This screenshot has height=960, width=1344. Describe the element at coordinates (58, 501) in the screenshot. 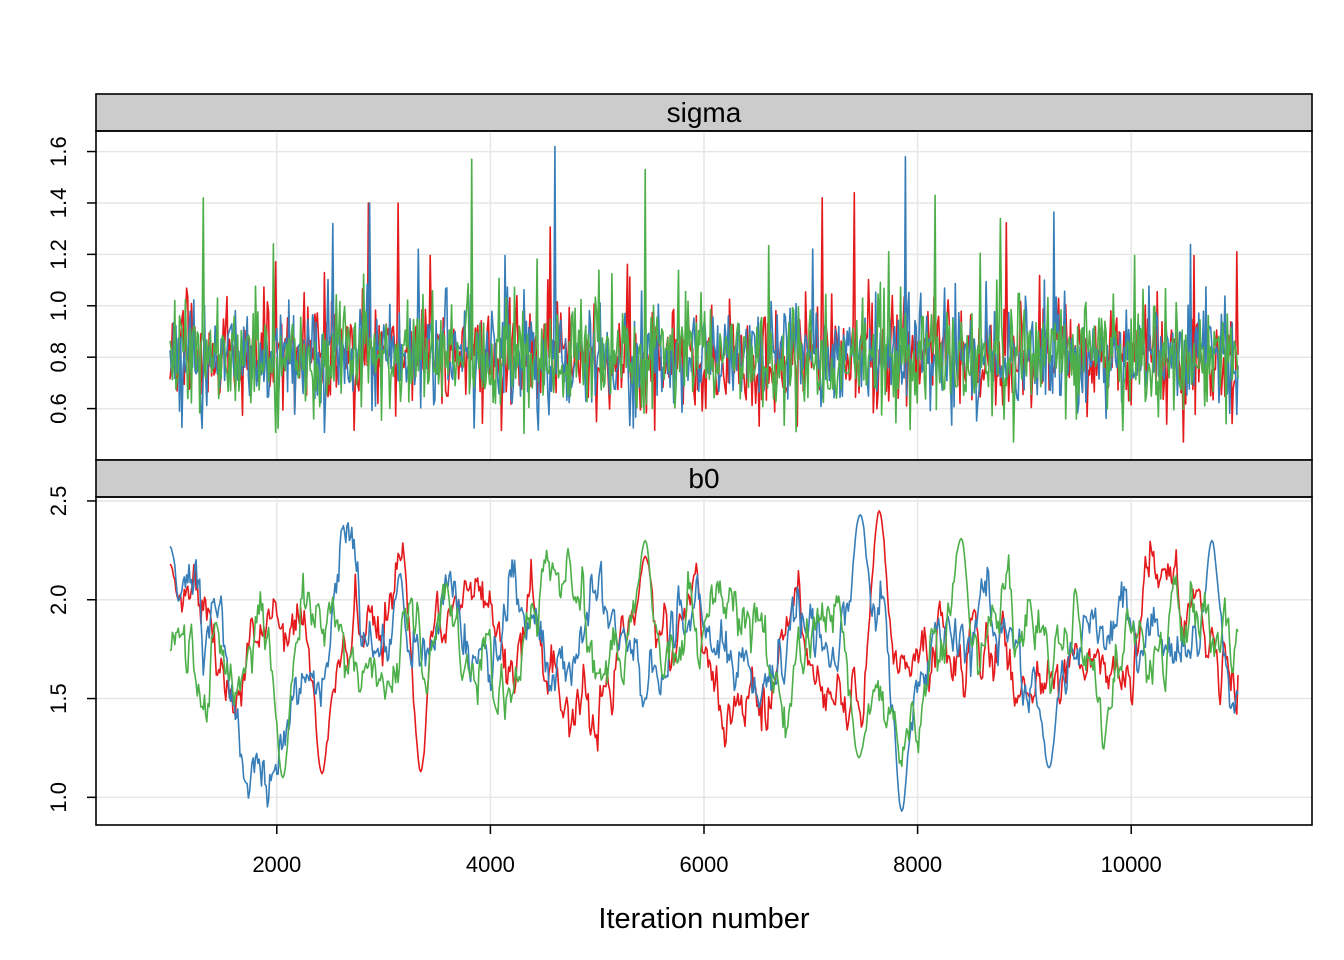

I see `y-tick-label-b0: 2.5` at that location.